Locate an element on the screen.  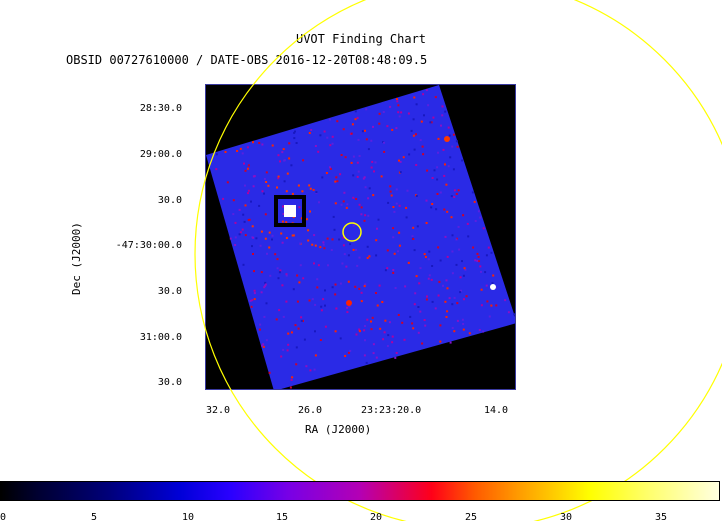
colorbar-tick-label: 30 is located at coordinates (566, 517).